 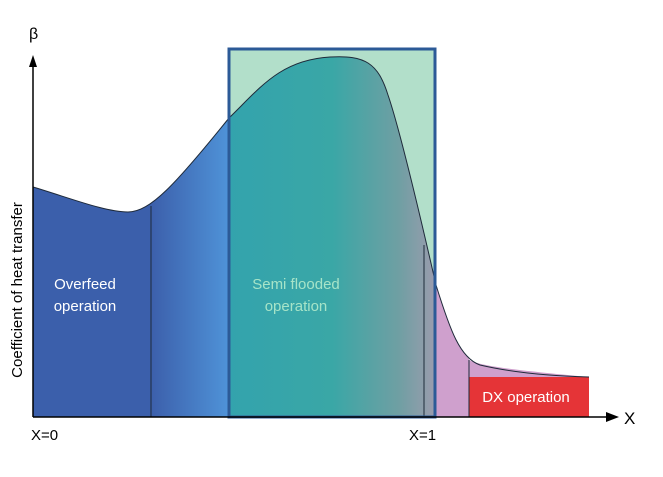 I want to click on semi-flooded-label-line1: Semi flooded, so click(x=296, y=284).